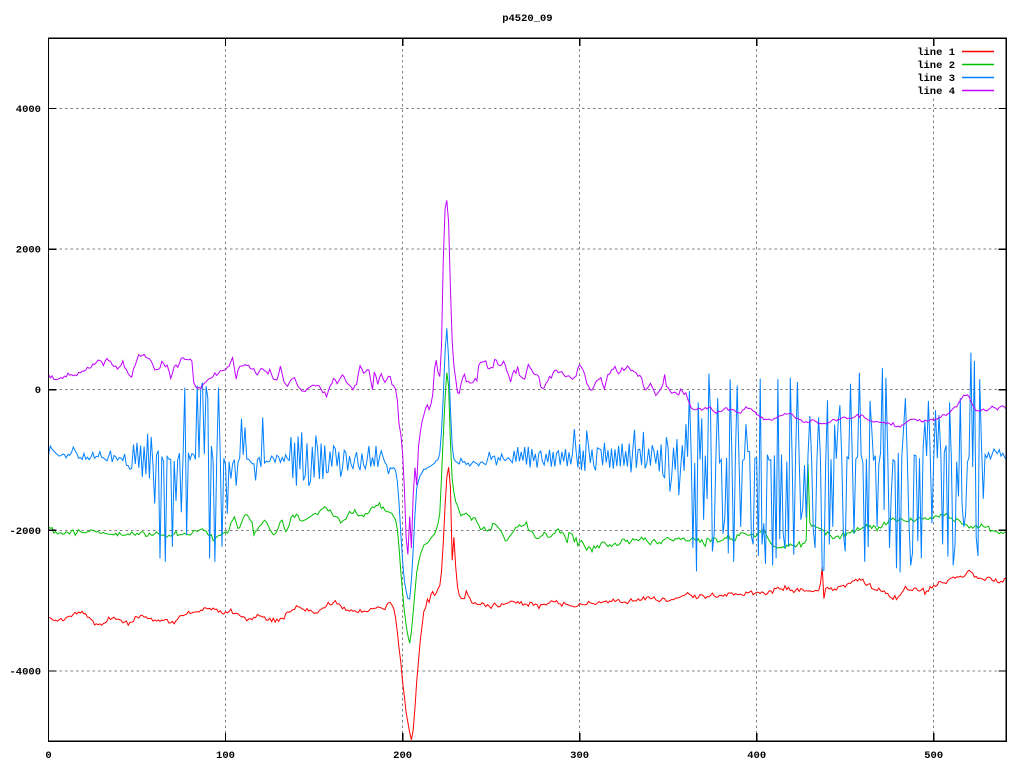 This screenshot has width=1024, height=773. What do you see at coordinates (25, 532) in the screenshot?
I see `svg-text: -2000` at bounding box center [25, 532].